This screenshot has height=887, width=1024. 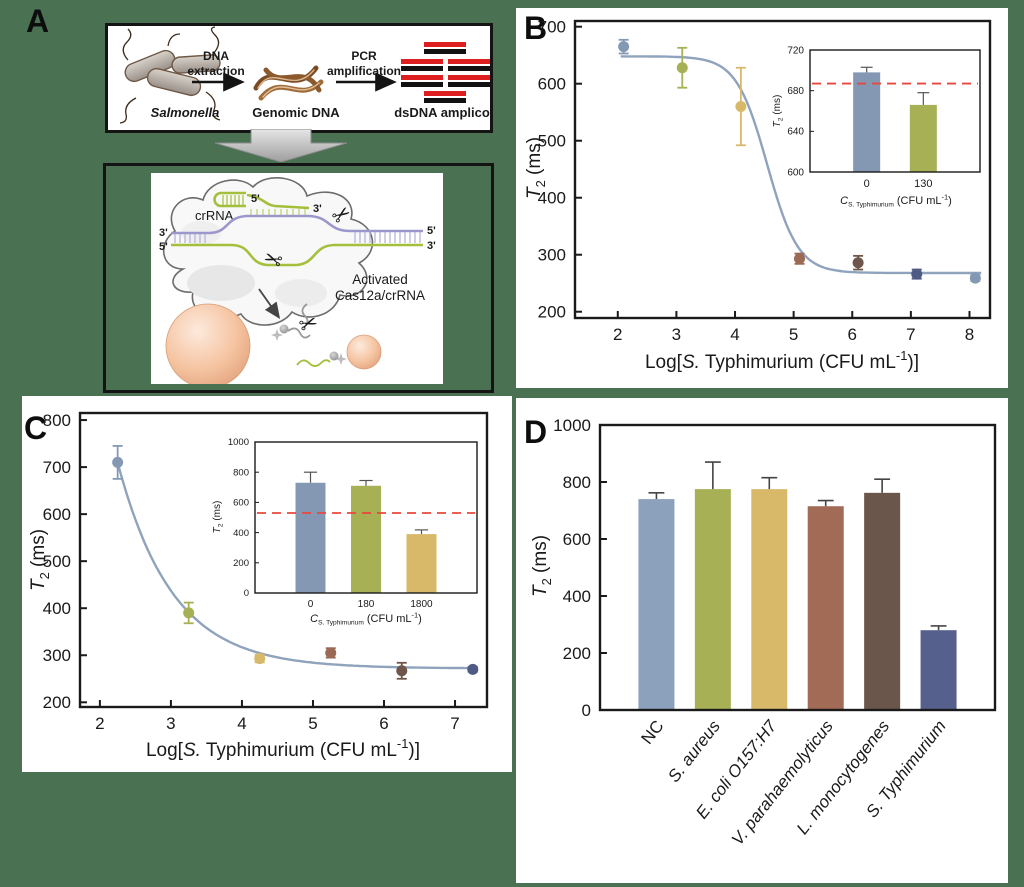 I want to click on bar-category-label: 130, so click(x=923, y=184).